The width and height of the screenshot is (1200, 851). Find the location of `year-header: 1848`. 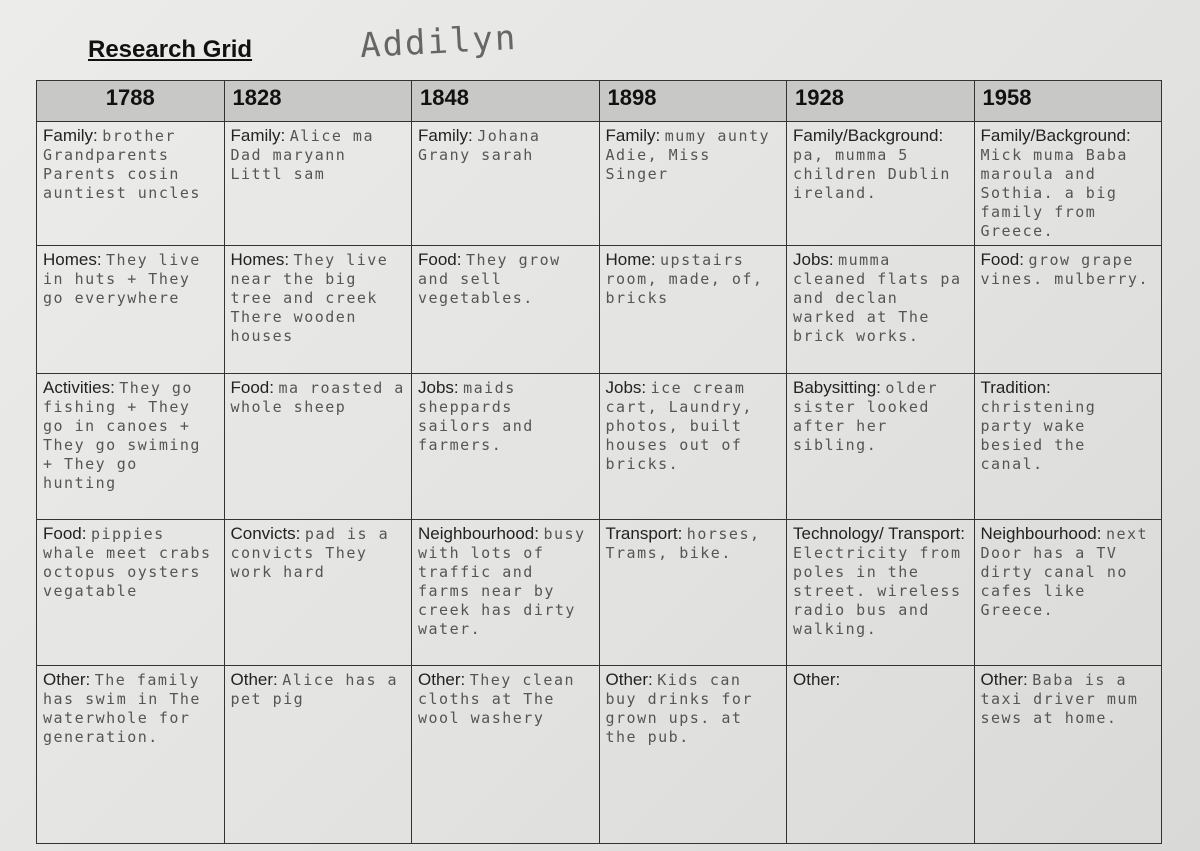

year-header: 1848 is located at coordinates (505, 101).